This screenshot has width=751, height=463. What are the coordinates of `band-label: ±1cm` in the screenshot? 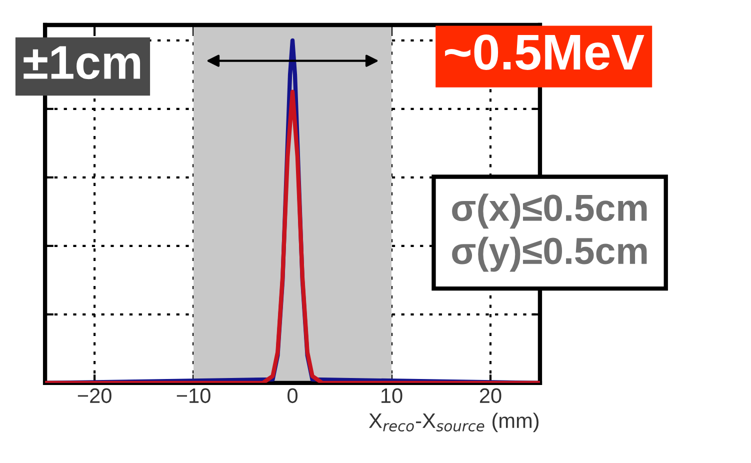 It's located at (82, 63).